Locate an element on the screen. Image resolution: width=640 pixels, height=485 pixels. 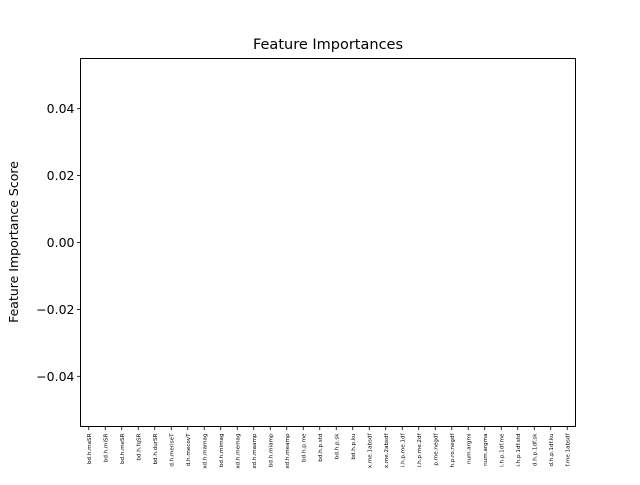
x-tick-label: h.p.ro.negdf is located at coordinates (453, 449).